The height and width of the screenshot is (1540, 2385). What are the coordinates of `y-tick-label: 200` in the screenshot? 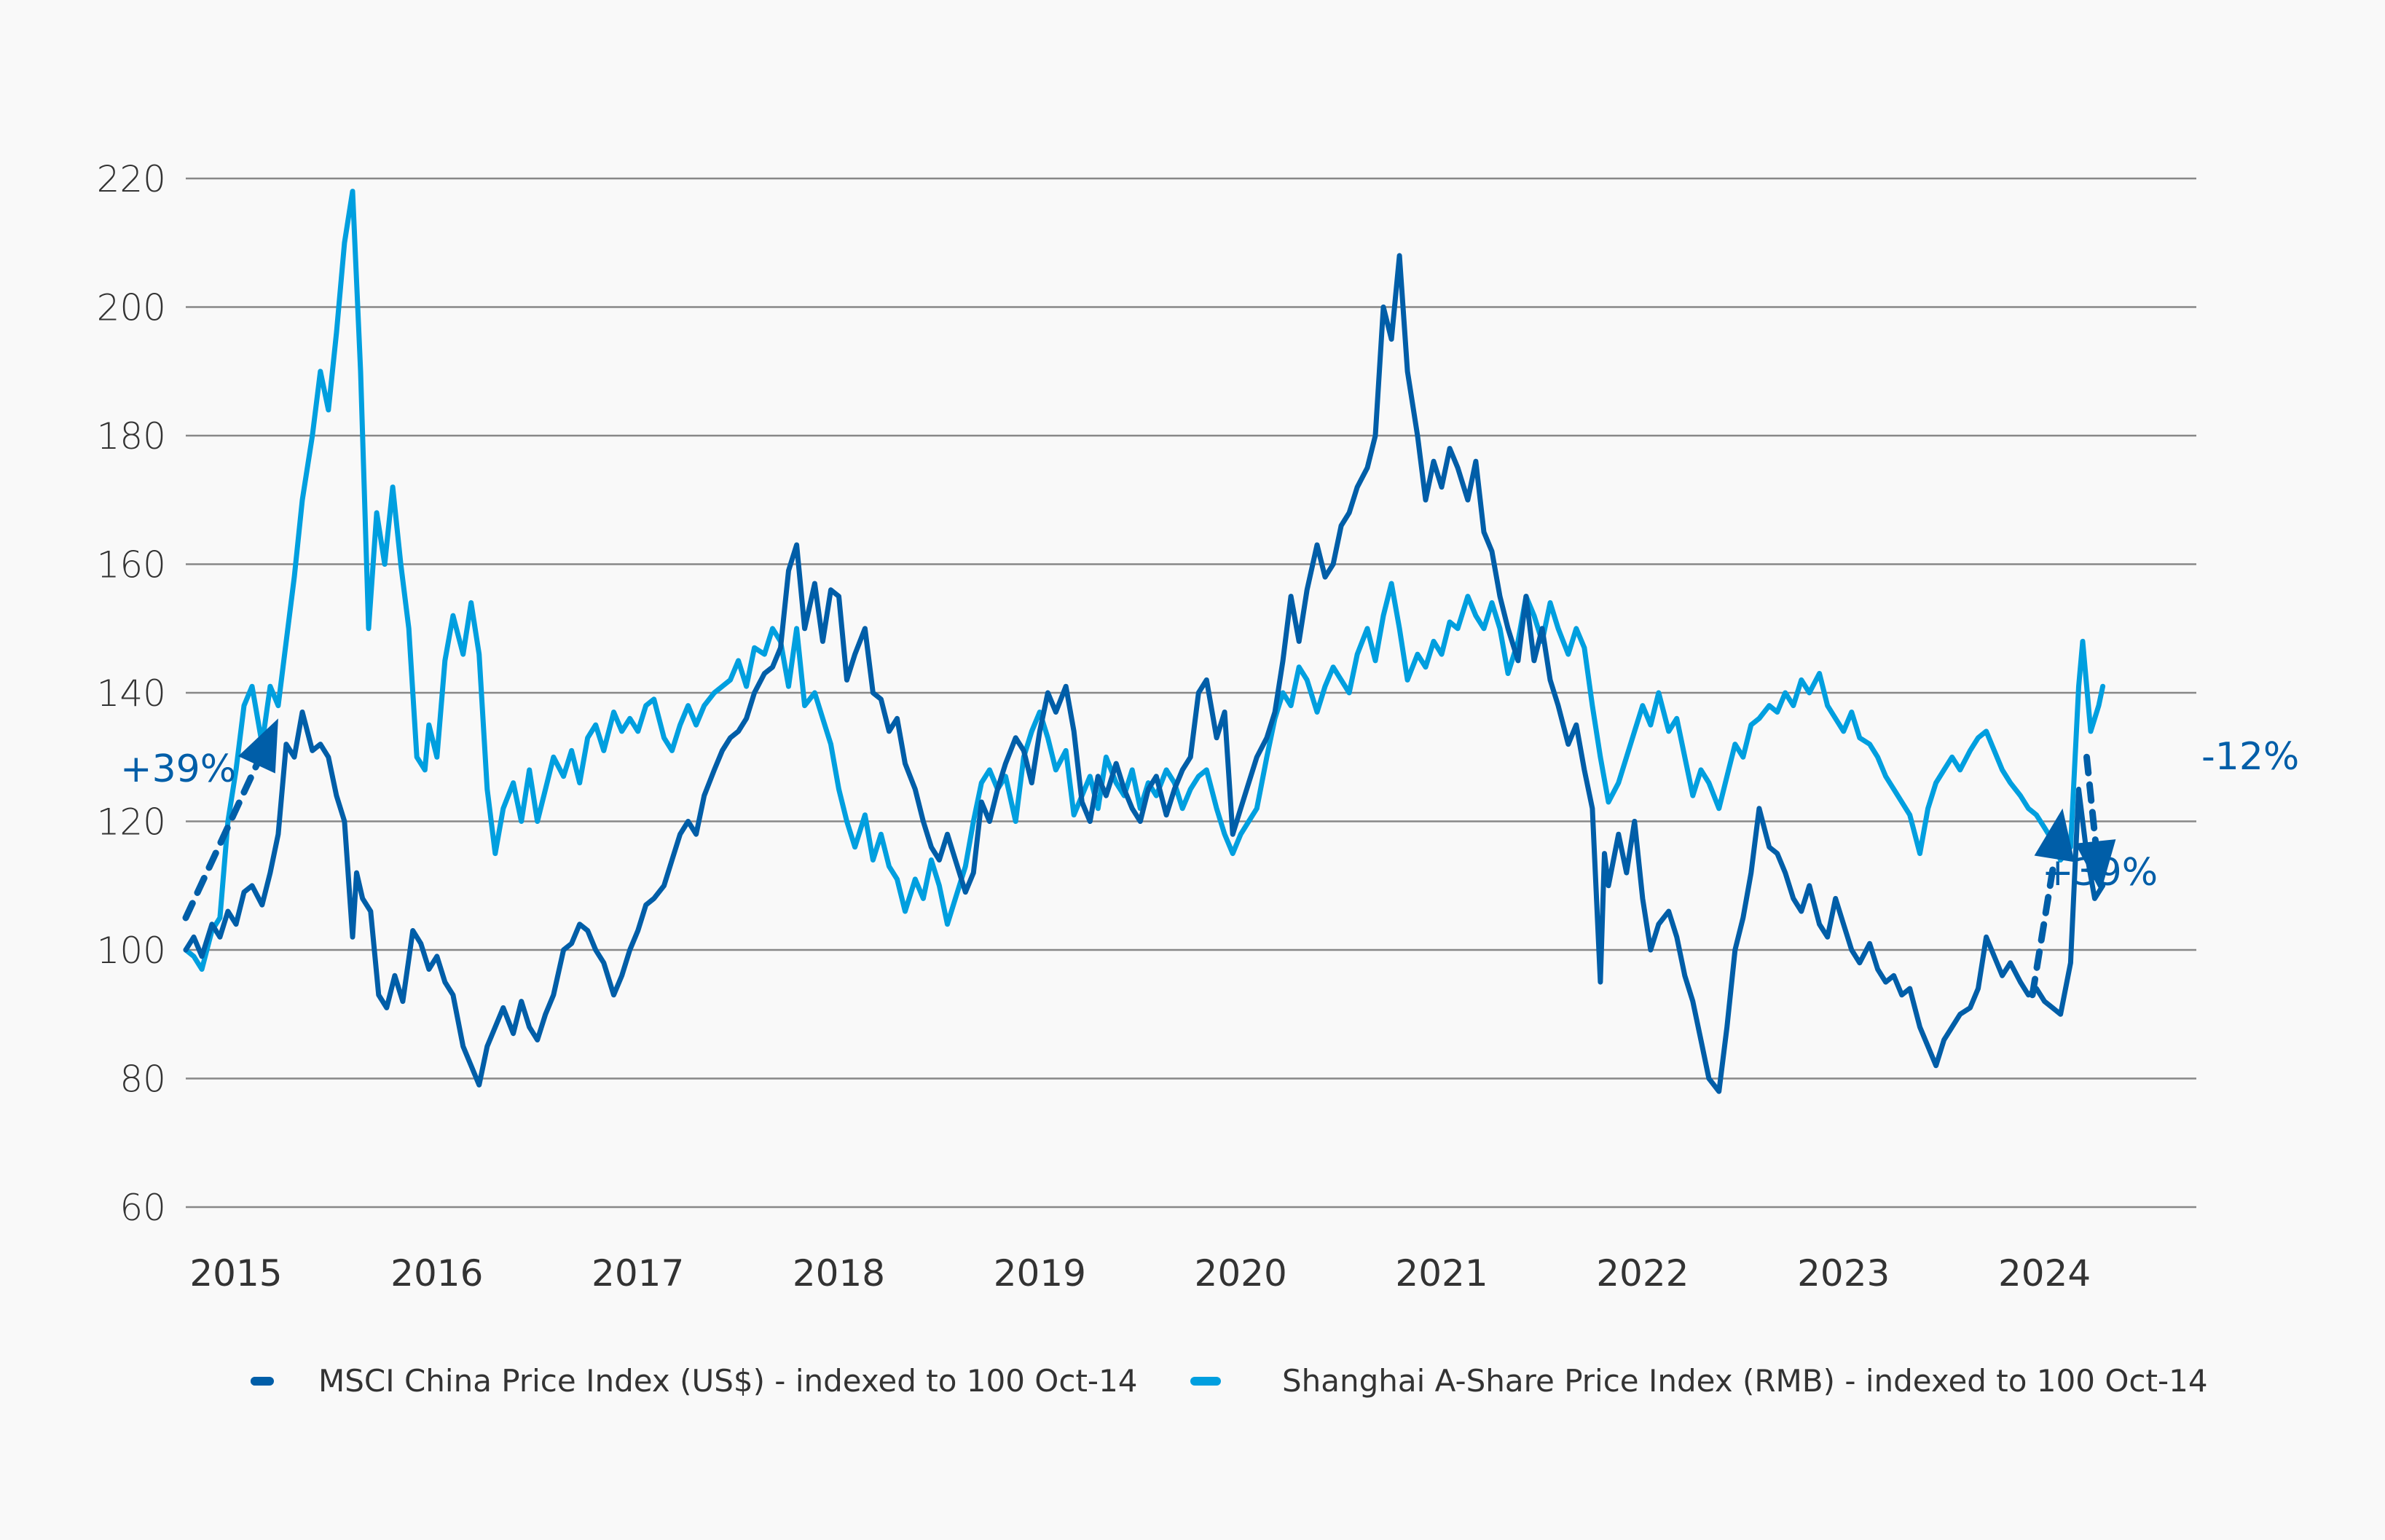 It's located at (131, 308).